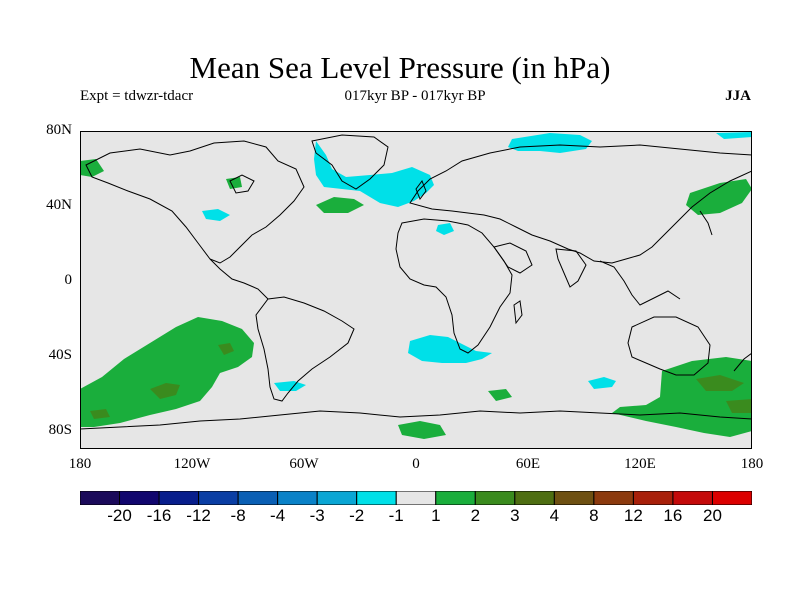 The width and height of the screenshot is (800, 600). I want to click on coast-north-america, so click(195, 202).